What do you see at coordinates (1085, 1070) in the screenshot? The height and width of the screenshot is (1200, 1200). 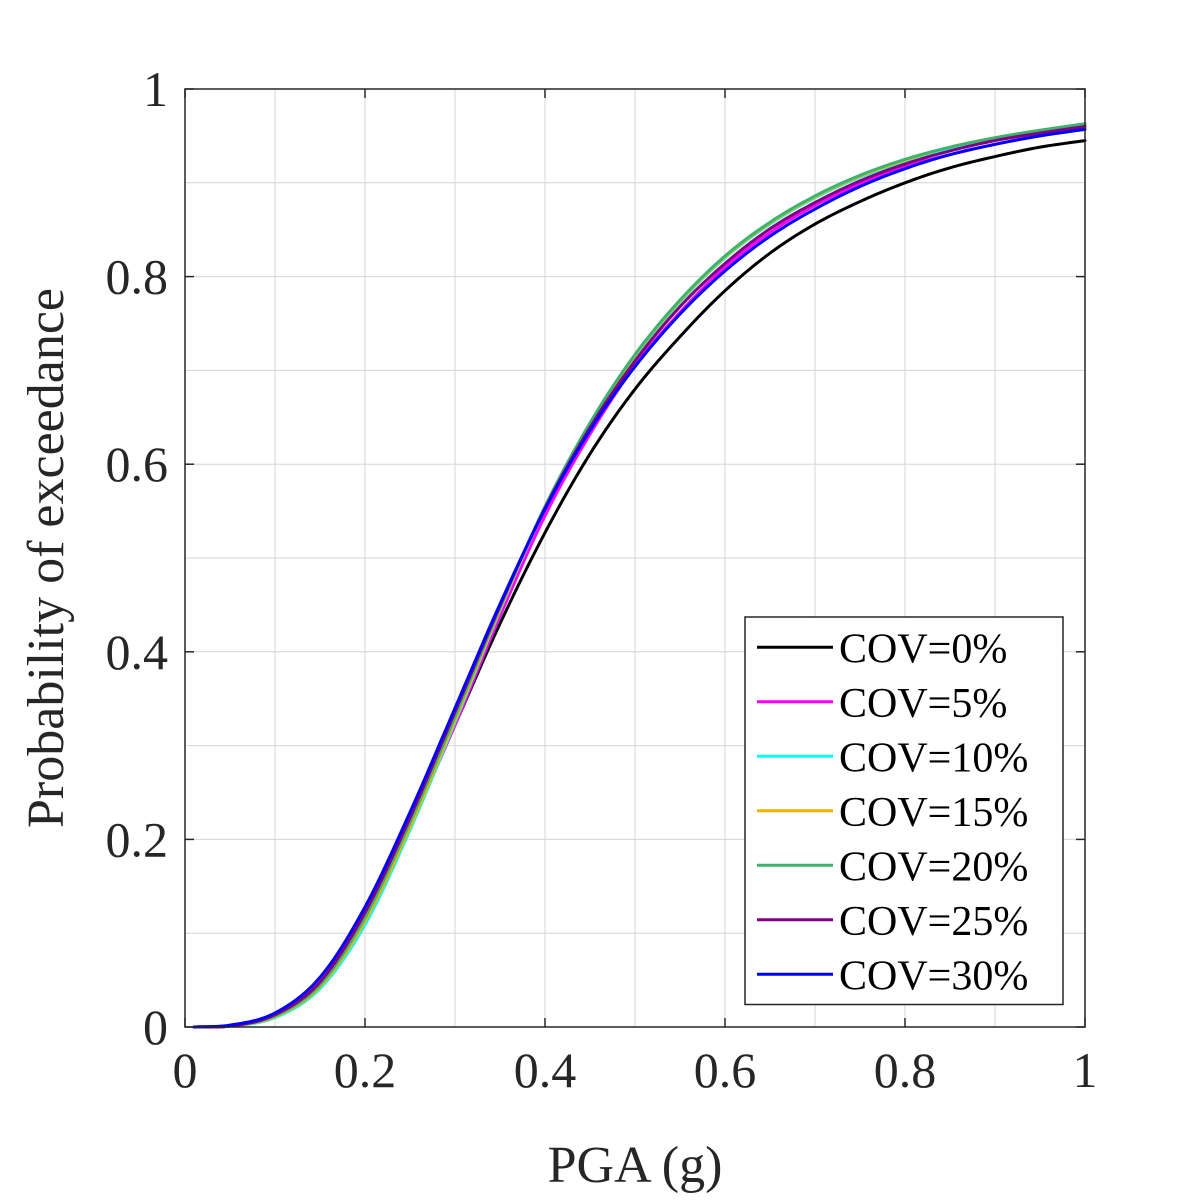 I see `x-tick-label: 1` at bounding box center [1085, 1070].